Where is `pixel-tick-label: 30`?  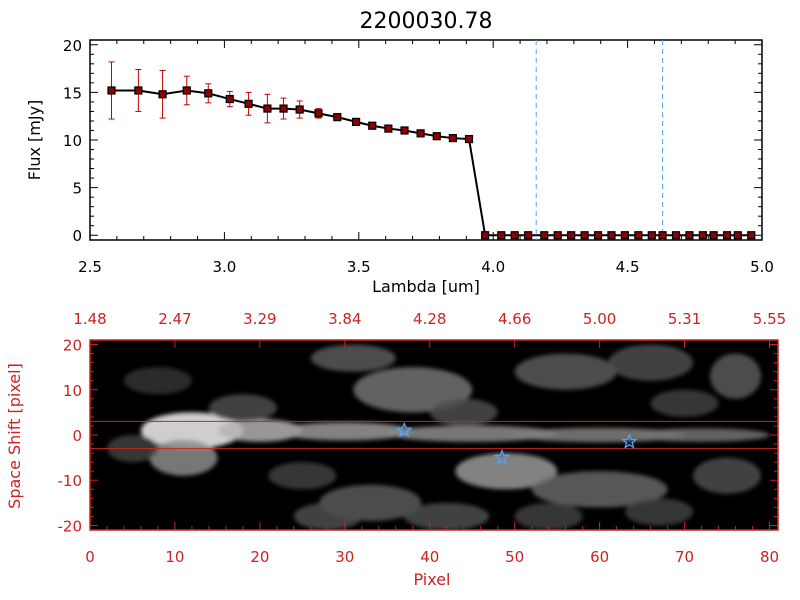
pixel-tick-label: 30 is located at coordinates (344, 557).